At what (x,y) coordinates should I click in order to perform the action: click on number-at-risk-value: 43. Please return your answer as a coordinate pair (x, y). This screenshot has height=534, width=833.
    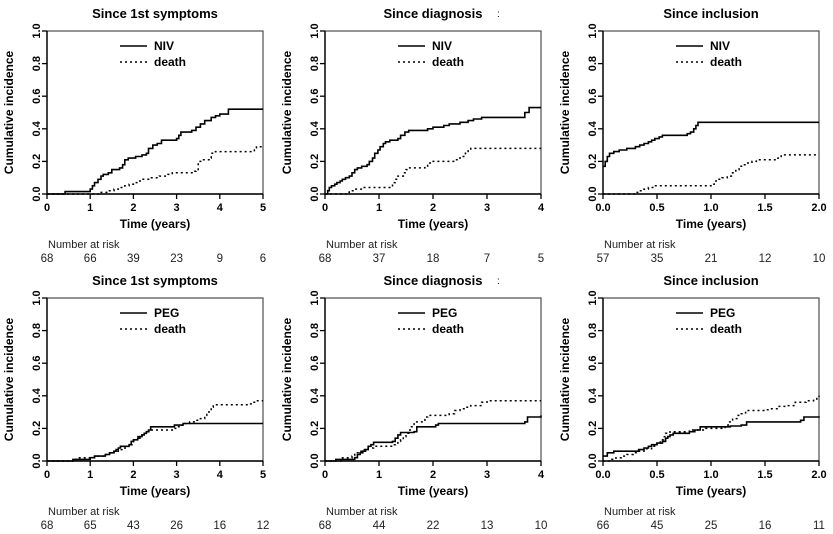
    Looking at the image, I should click on (133, 526).